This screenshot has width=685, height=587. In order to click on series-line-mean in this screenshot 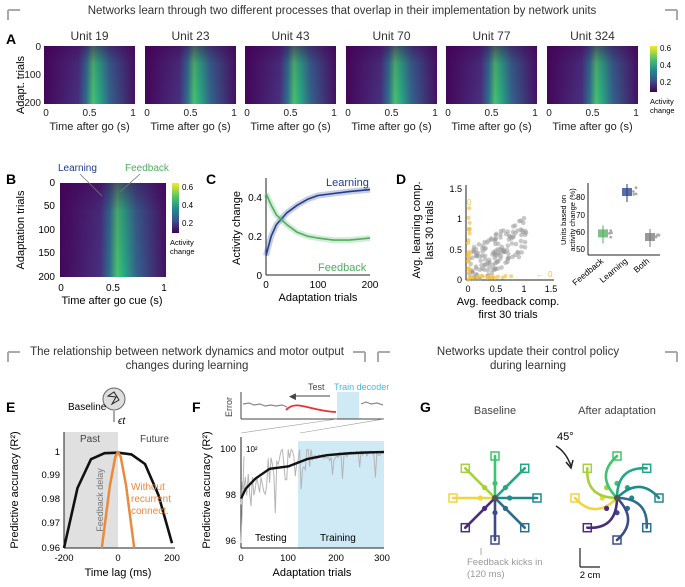, I will do `click(312, 475)`.